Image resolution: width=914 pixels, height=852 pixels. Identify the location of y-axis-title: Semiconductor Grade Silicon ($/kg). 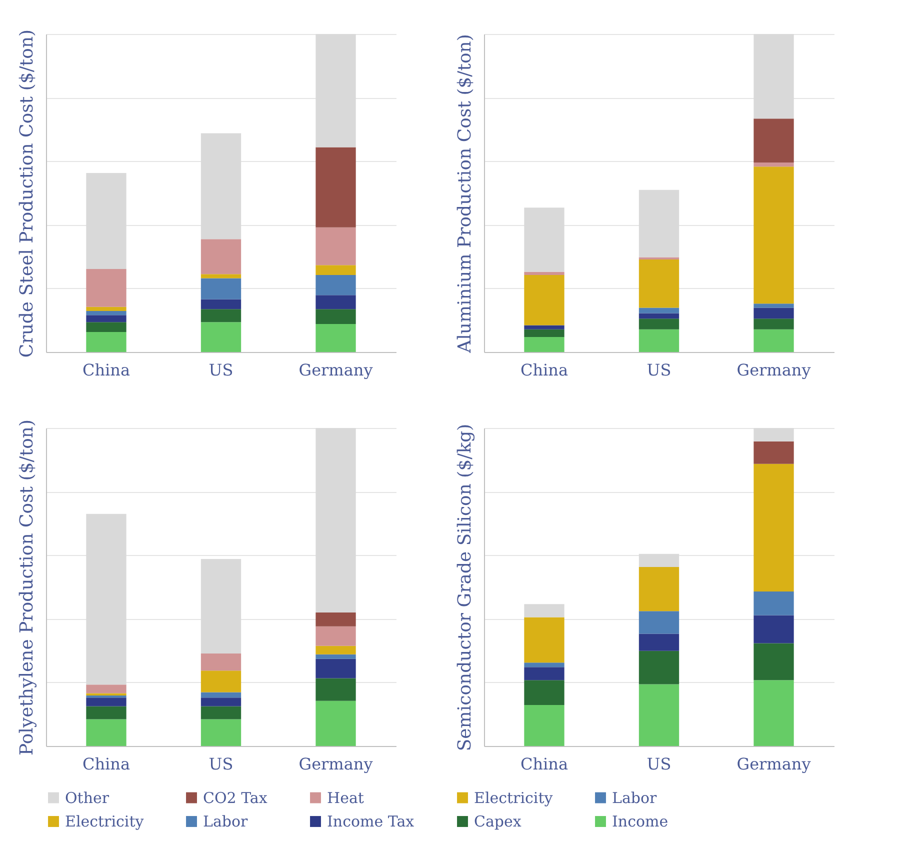
(465, 588).